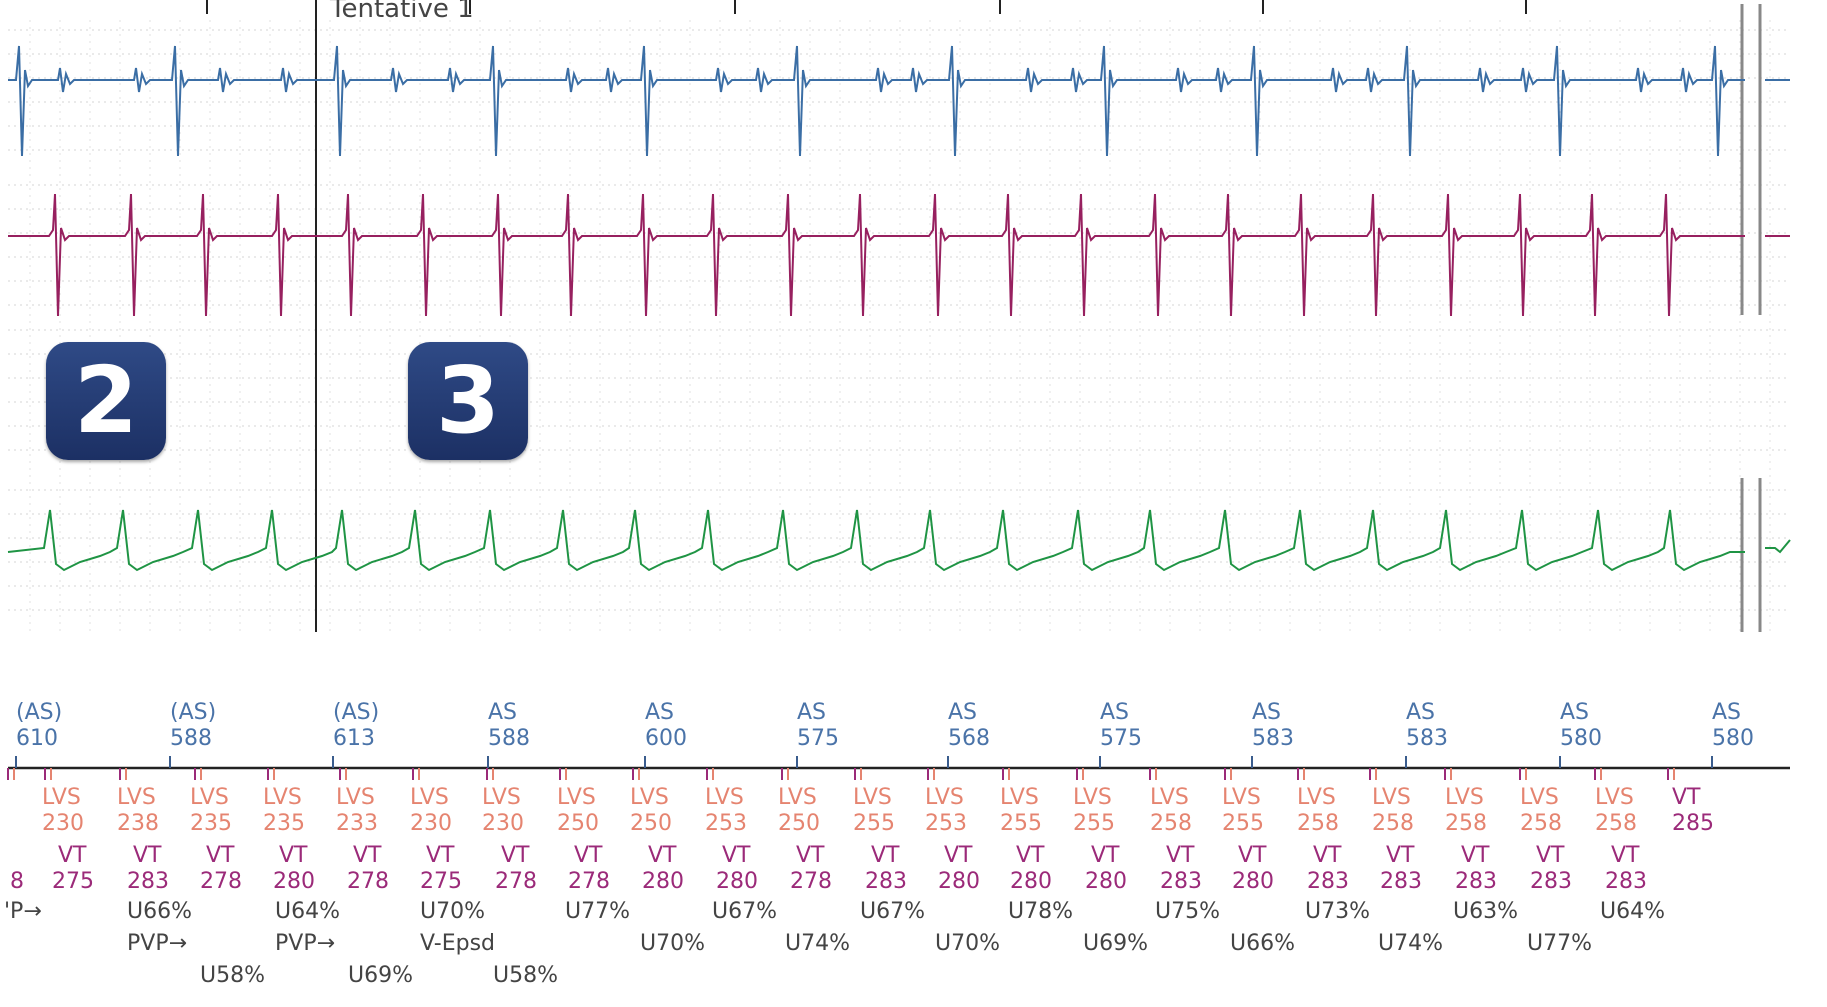  I want to click on marker-annotation: U66%, so click(1263, 943).